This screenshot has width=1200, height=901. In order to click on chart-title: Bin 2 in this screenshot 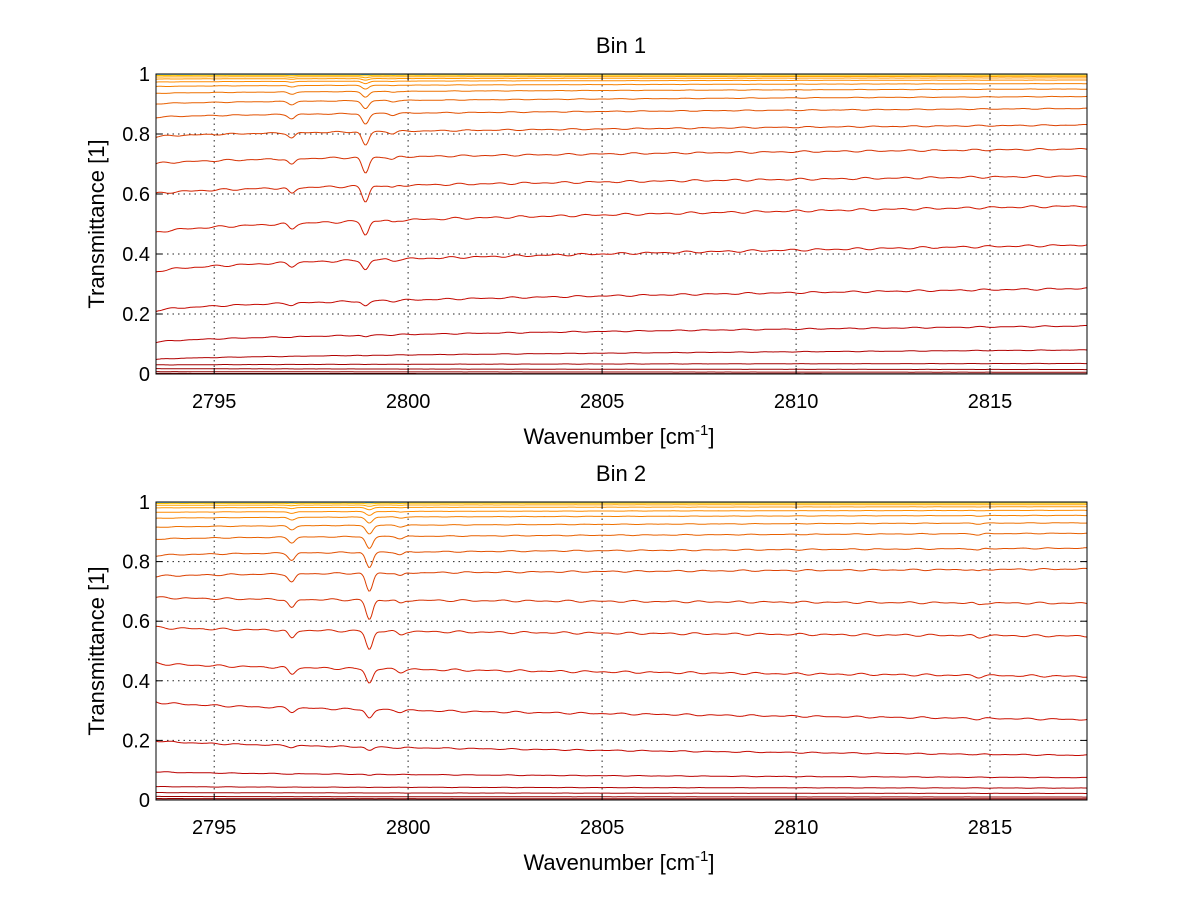, I will do `click(621, 473)`.